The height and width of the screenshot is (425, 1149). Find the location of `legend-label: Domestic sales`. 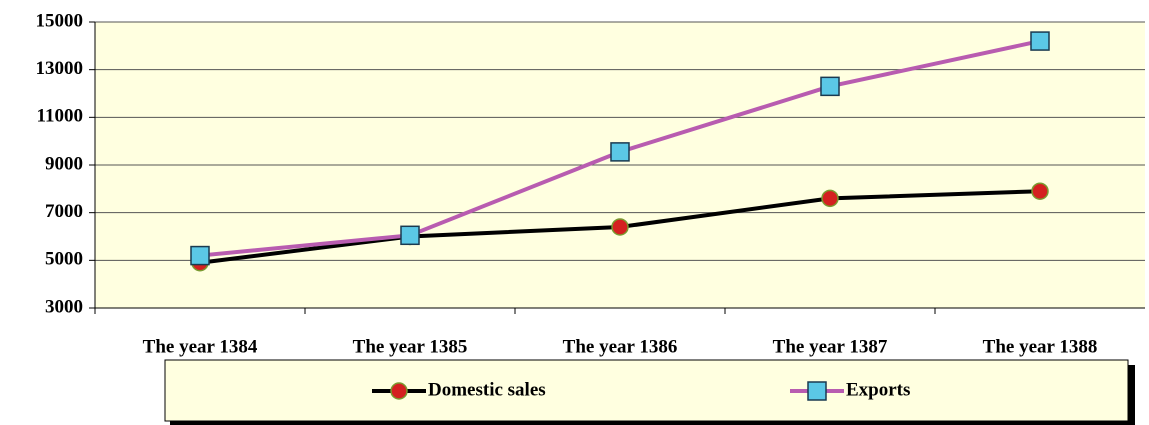

legend-label: Domestic sales is located at coordinates (487, 389).